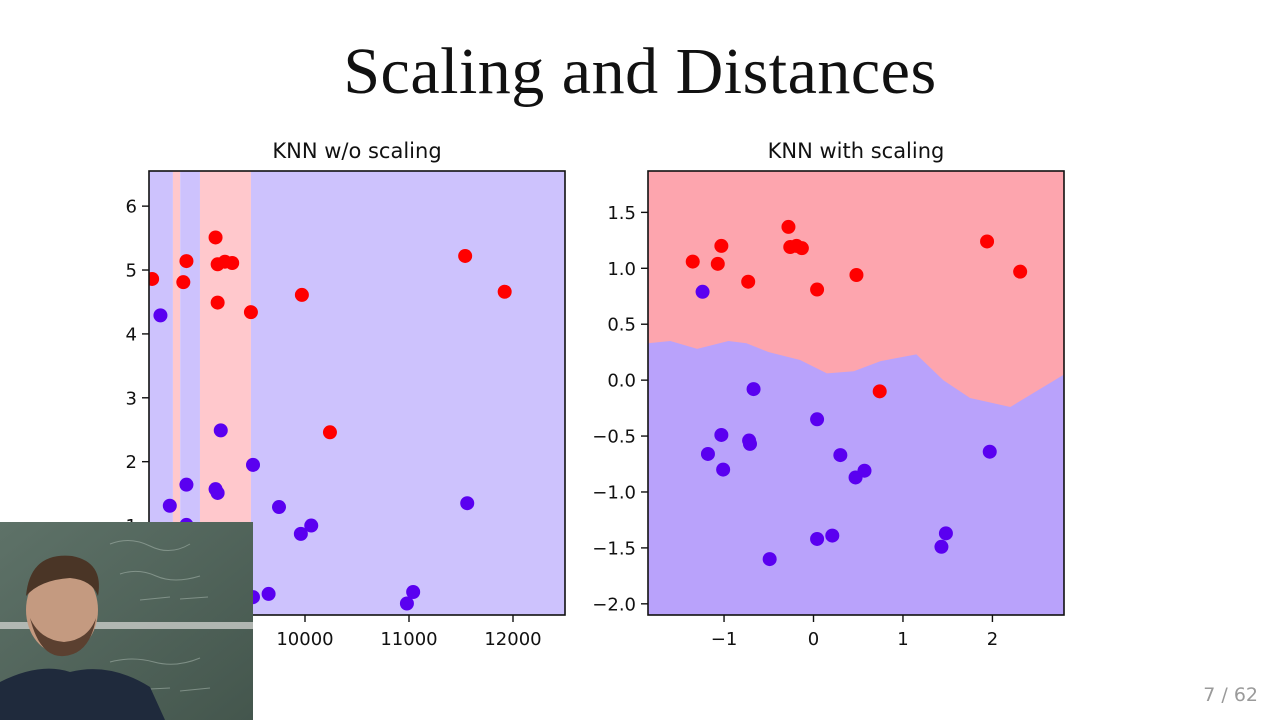 Image resolution: width=1280 pixels, height=720 pixels. What do you see at coordinates (512, 639) in the screenshot?
I see `x-tick-label: 12000` at bounding box center [512, 639].